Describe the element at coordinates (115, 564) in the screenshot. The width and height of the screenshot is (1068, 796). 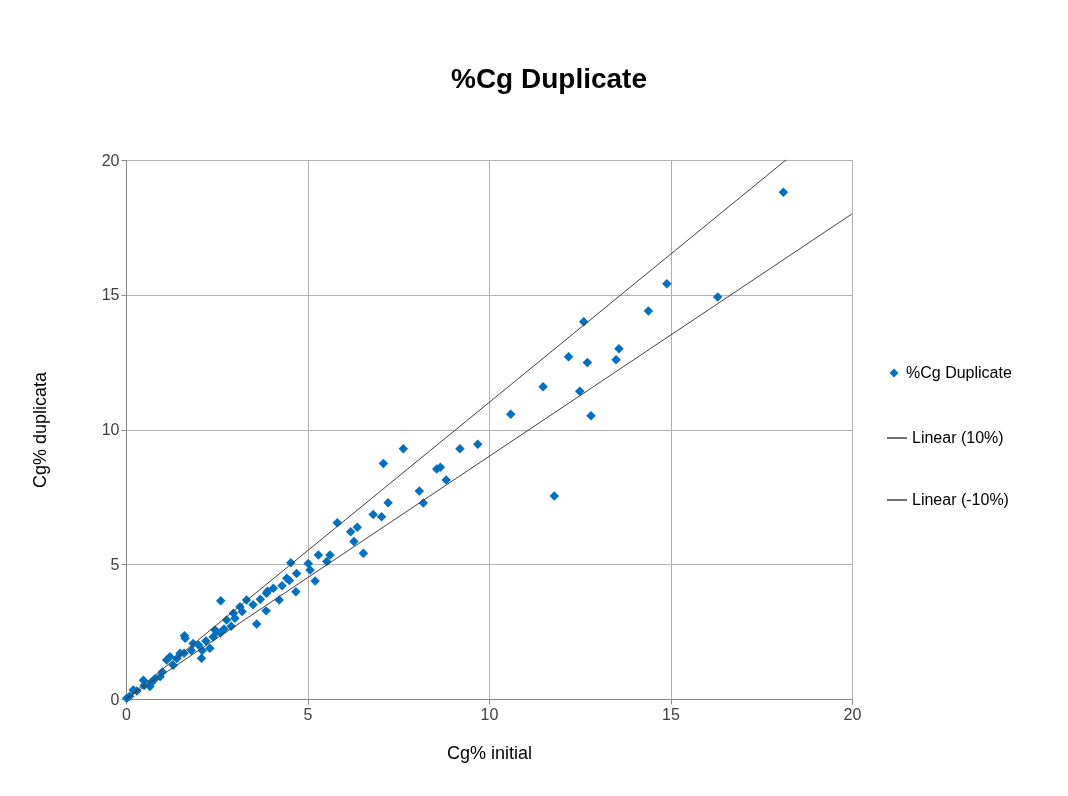
I see `y-tick-label: 5` at that location.